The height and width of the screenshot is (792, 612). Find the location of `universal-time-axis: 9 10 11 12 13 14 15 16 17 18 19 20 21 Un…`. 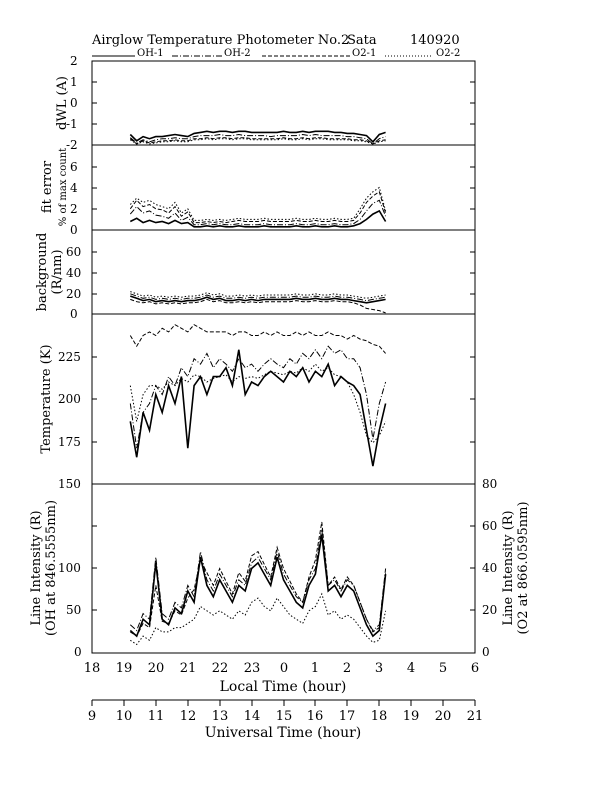

universal-time-axis: 9 10 11 12 13 14 15 16 17 18 19 20 21 Un… is located at coordinates (285, 725).